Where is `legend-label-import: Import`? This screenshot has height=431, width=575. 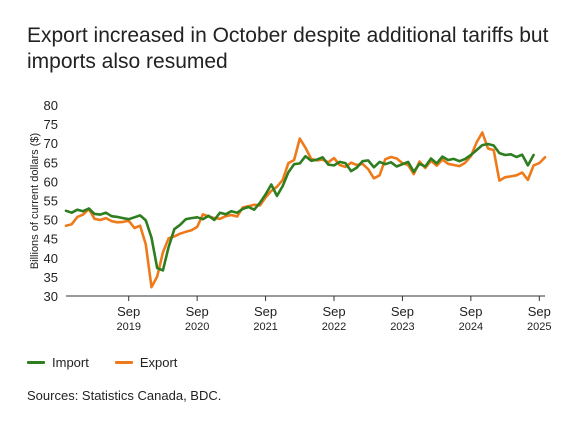 legend-label-import: Import is located at coordinates (70, 362).